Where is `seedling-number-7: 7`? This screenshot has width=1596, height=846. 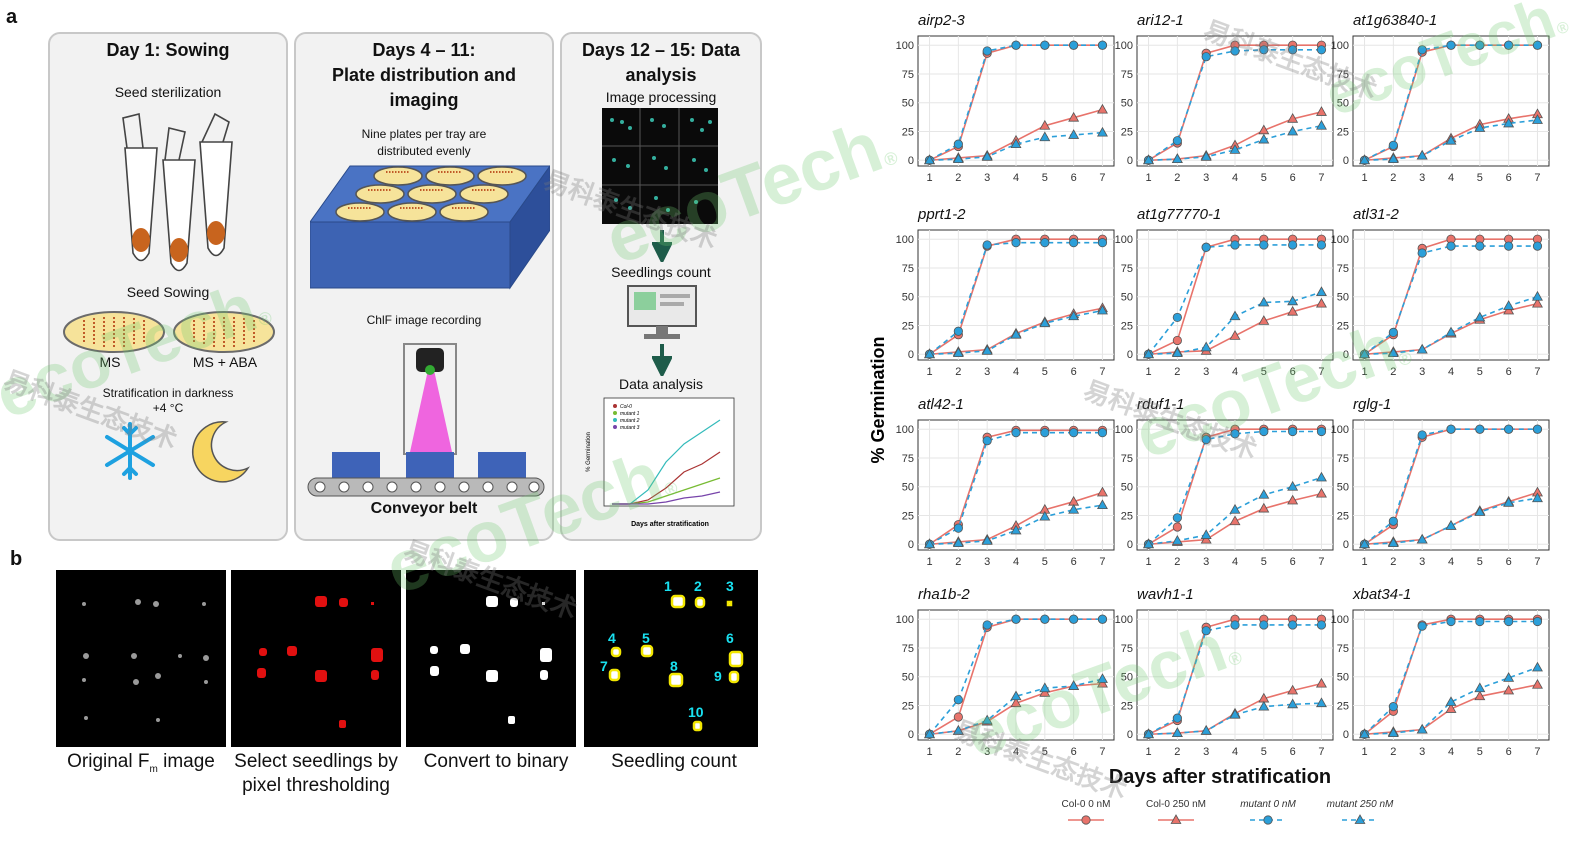 seedling-number-7: 7 is located at coordinates (604, 666).